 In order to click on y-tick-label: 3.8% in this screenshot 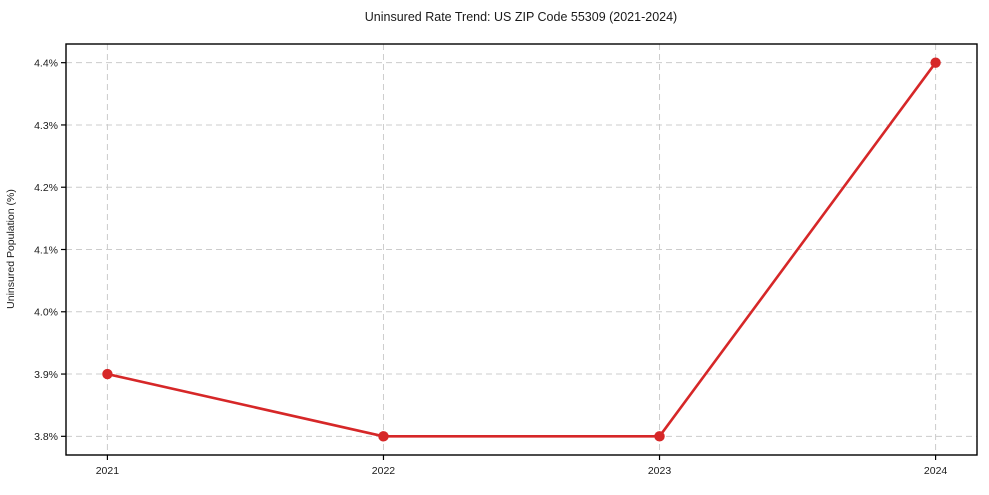, I will do `click(46, 437)`.